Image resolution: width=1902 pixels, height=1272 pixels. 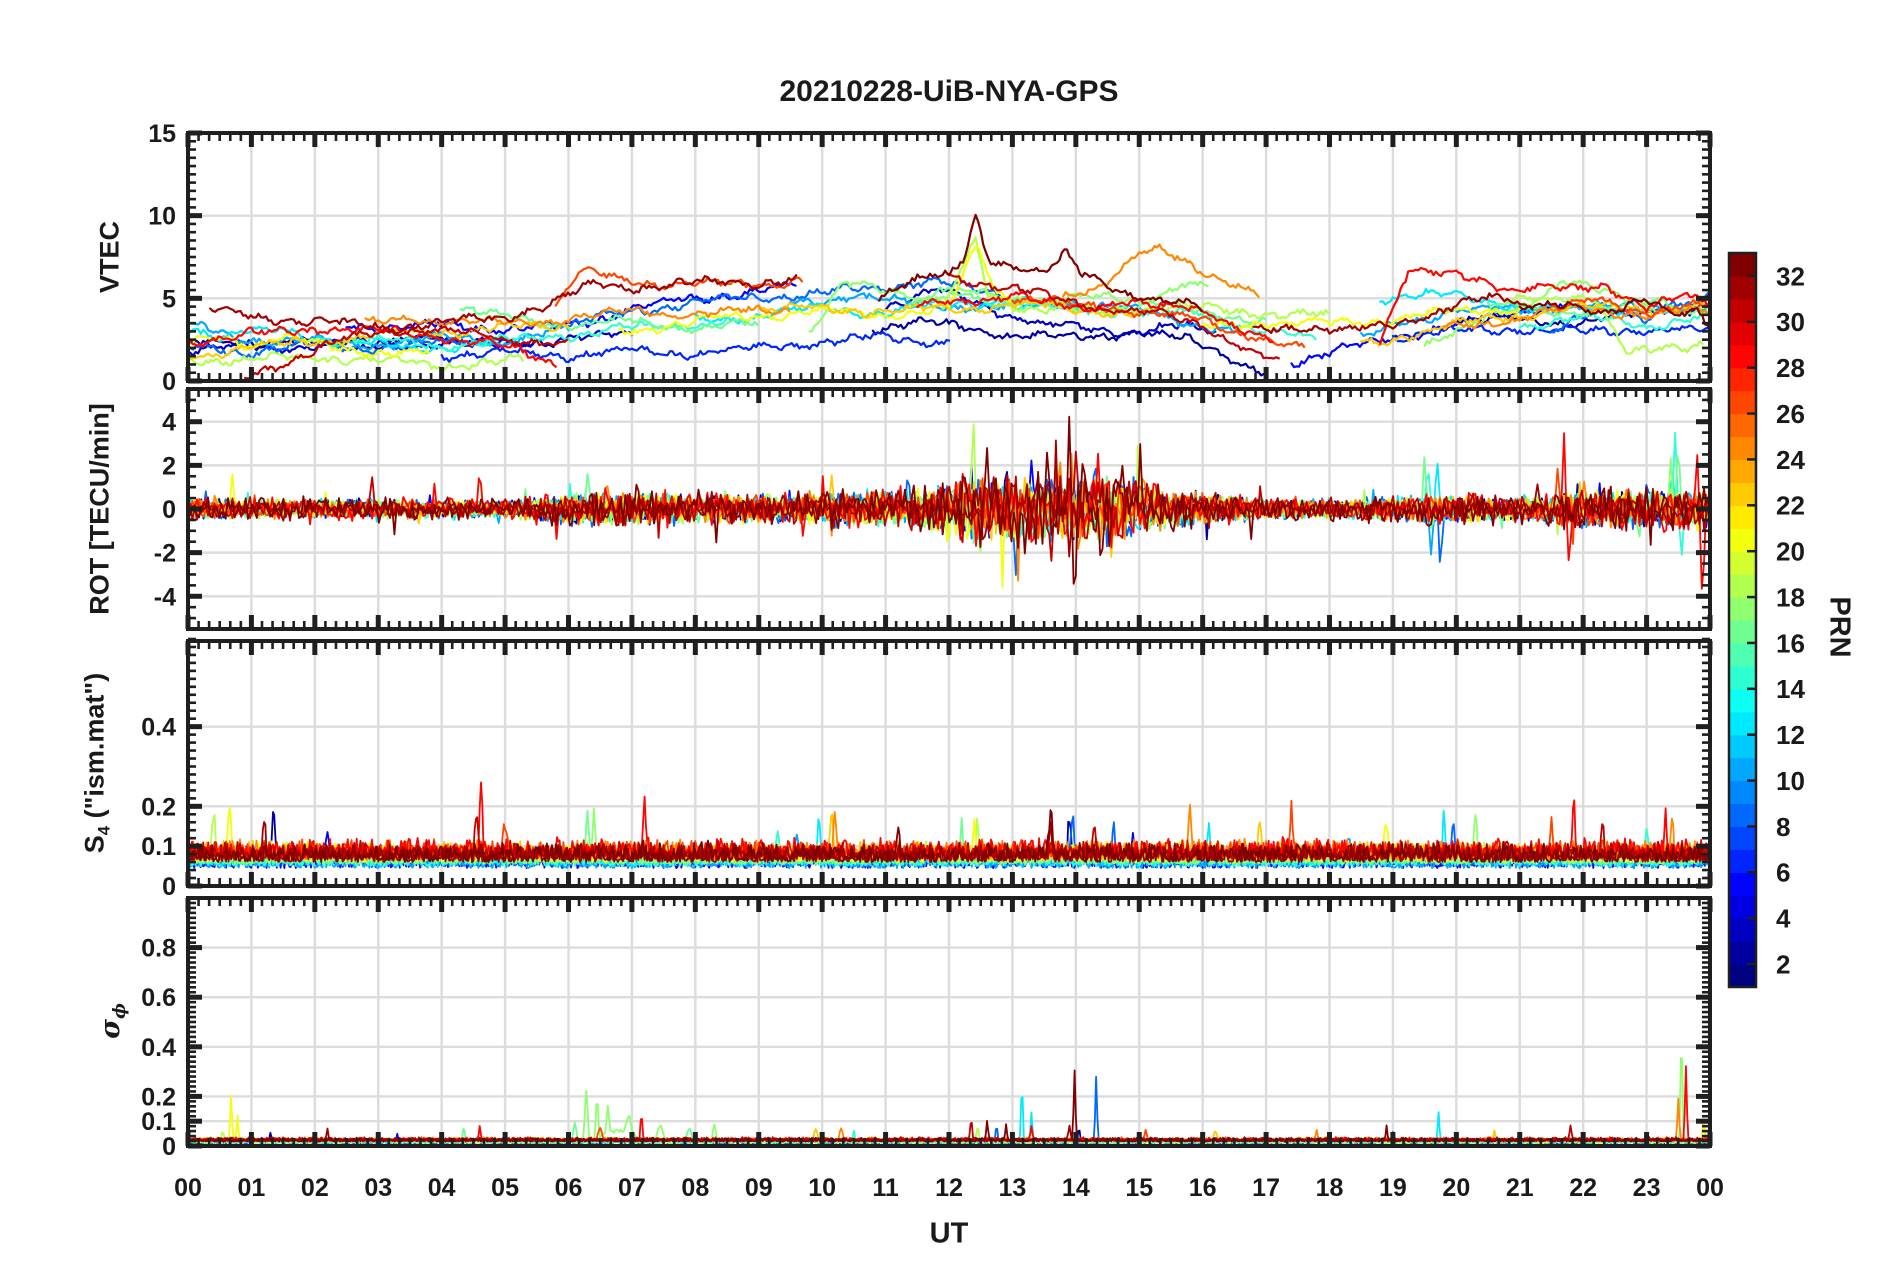 What do you see at coordinates (110, 257) in the screenshot?
I see `y-axis-label-vtec: VTEC` at bounding box center [110, 257].